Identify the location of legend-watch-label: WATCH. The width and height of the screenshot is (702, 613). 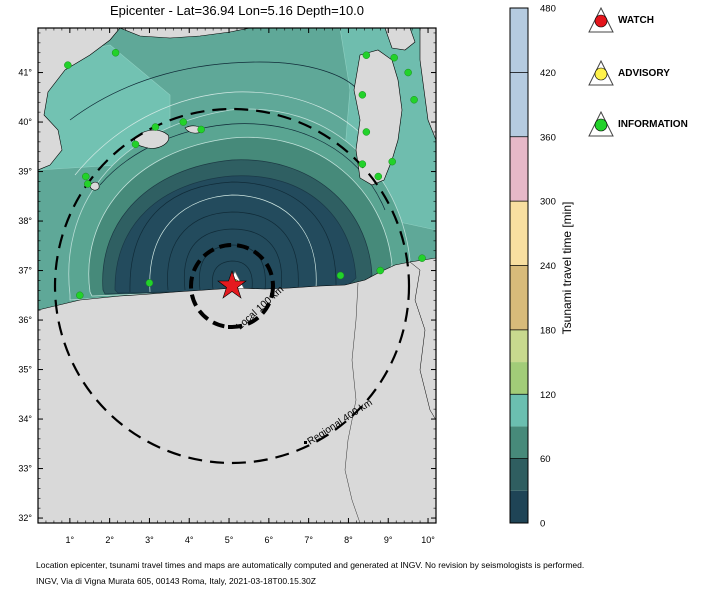
(636, 20).